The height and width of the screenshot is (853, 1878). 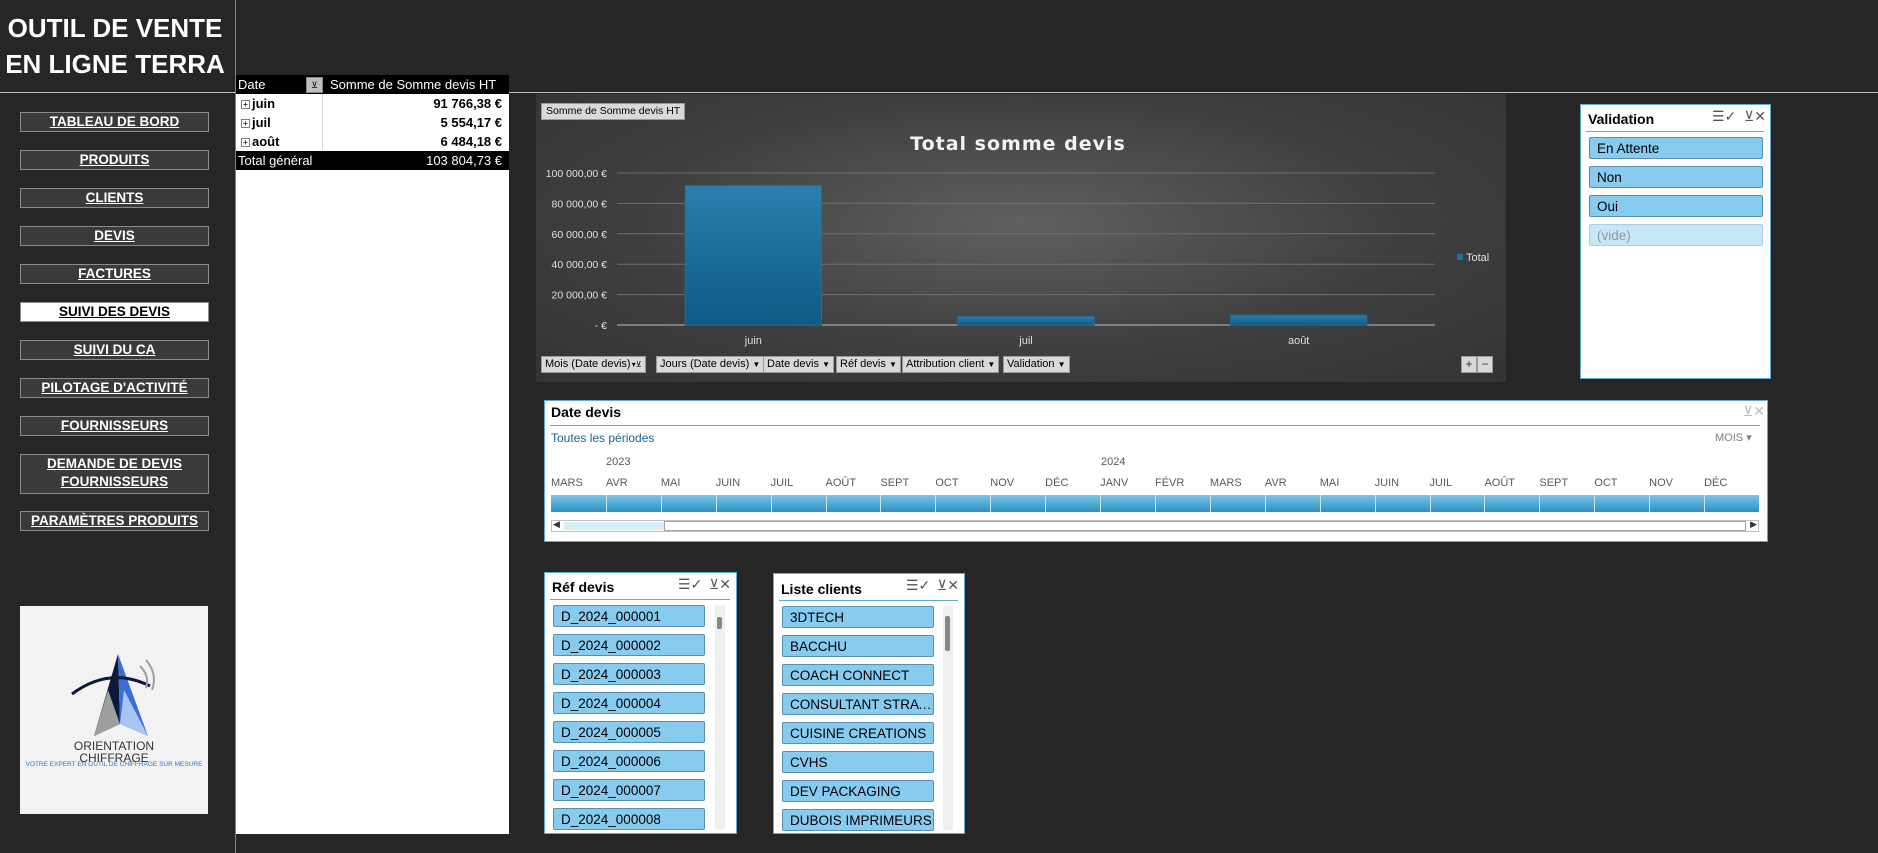 I want to click on timeline-level-selector: MOIS ▾, so click(x=1733, y=438).